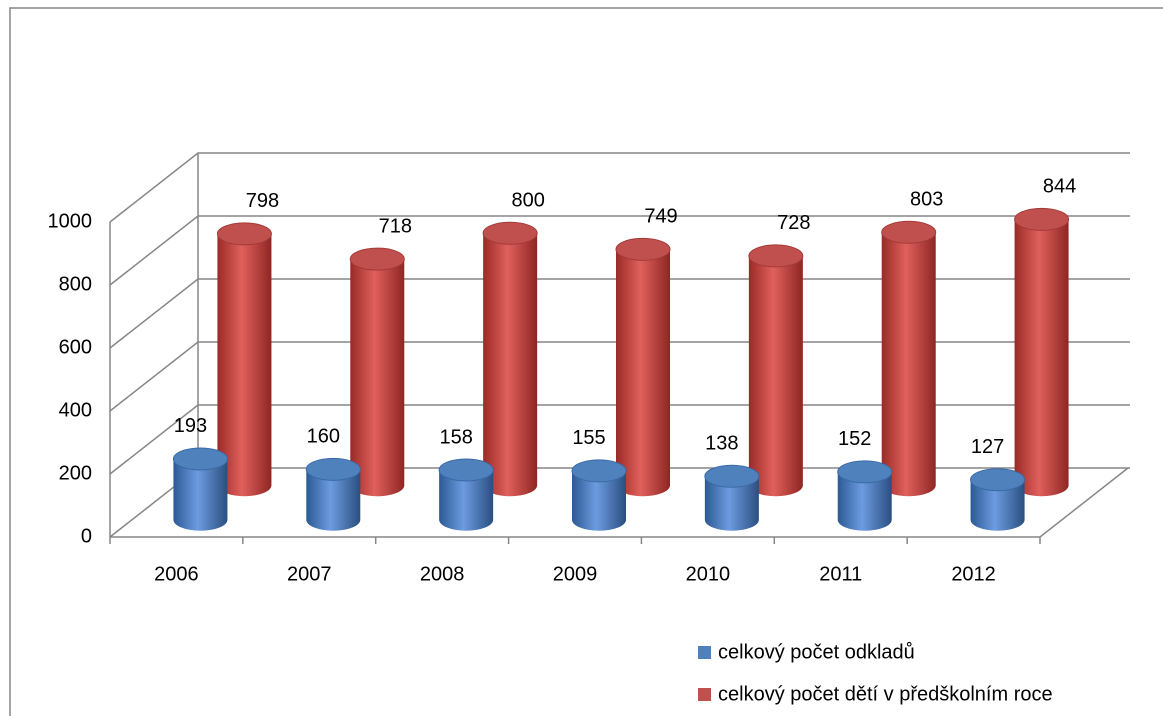  Describe the element at coordinates (575, 574) in the screenshot. I see `x-tick-label: 2009` at that location.